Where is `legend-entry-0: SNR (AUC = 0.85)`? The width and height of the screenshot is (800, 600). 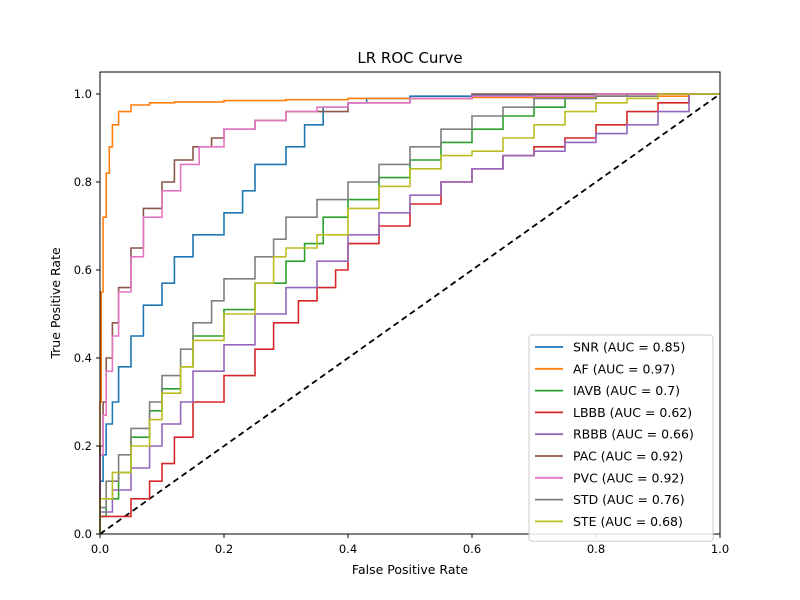 legend-entry-0: SNR (AUC = 0.85) is located at coordinates (629, 347).